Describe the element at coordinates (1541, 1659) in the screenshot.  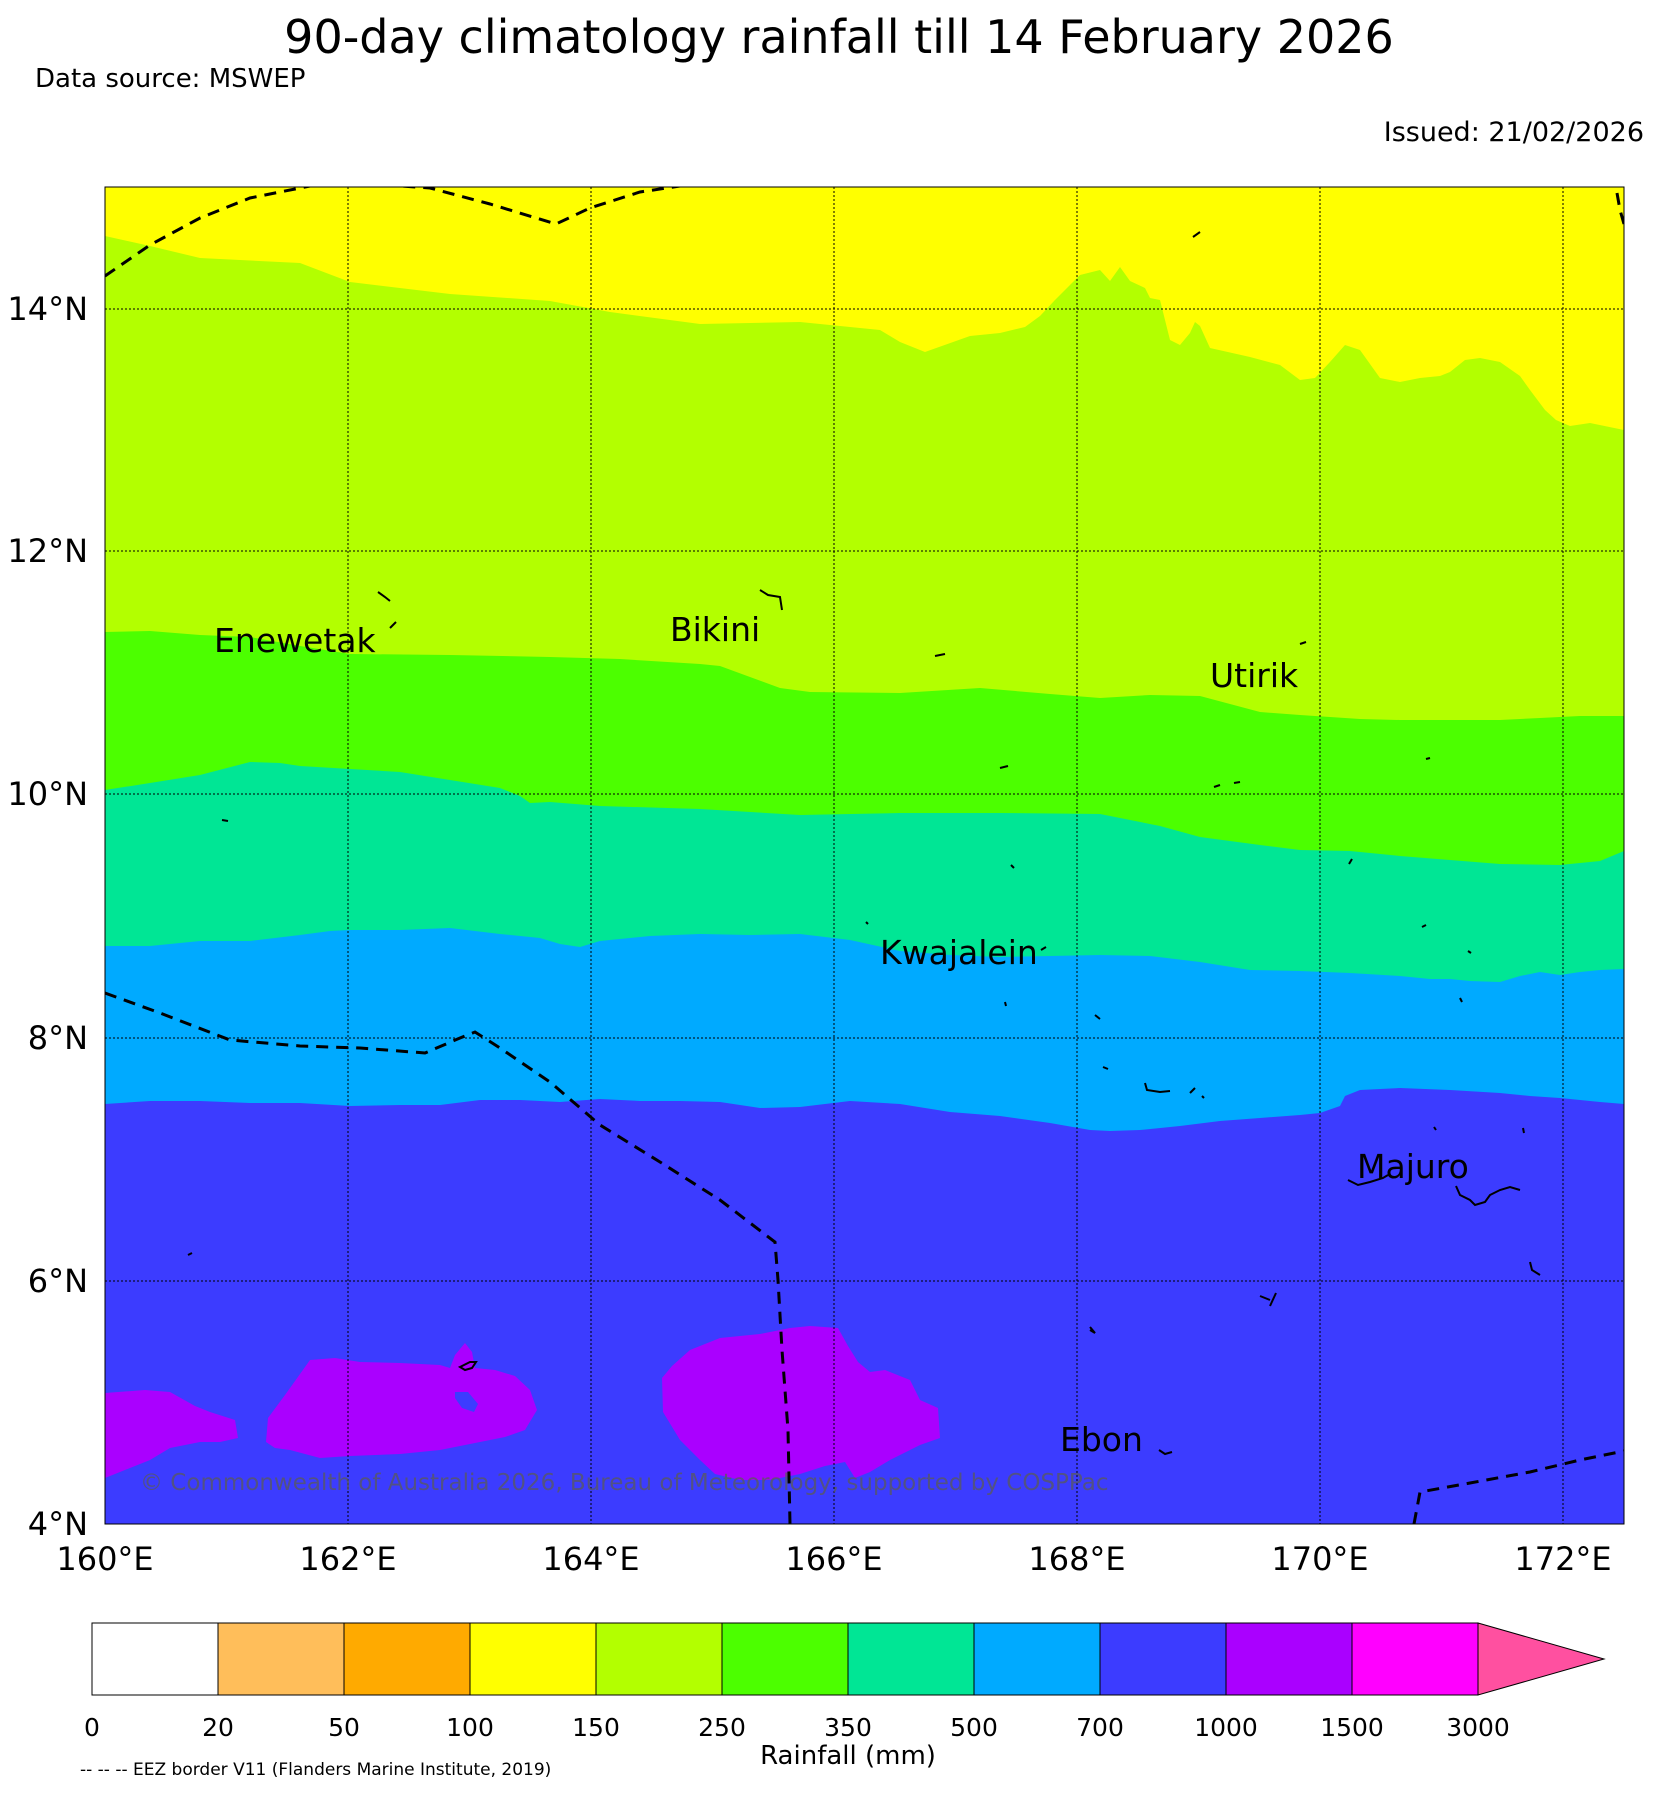
I see `colorbar-extension-arrow` at that location.